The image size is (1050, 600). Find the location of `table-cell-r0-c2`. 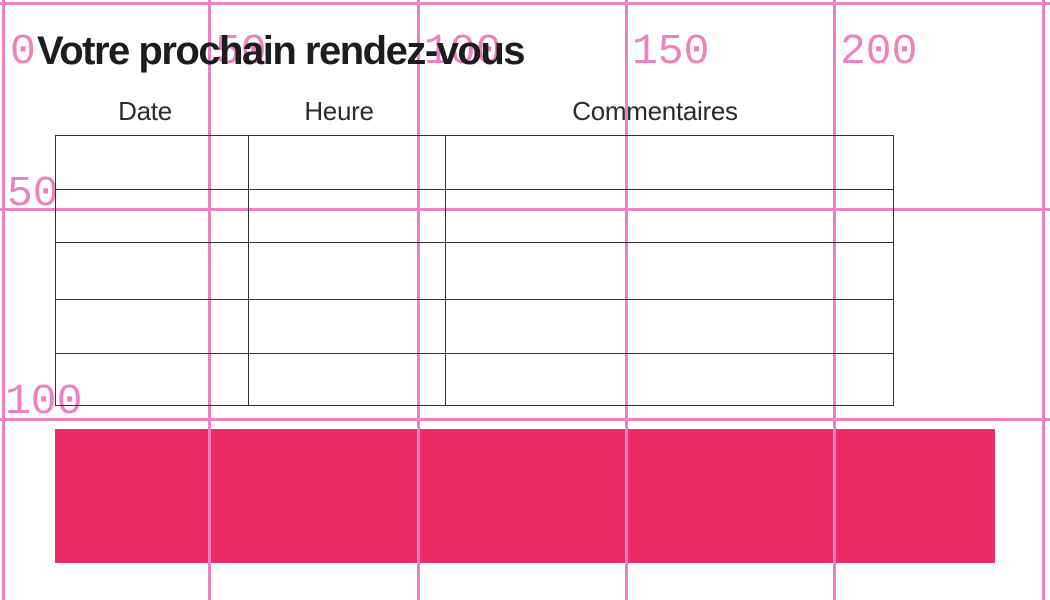

table-cell-r0-c2 is located at coordinates (669, 163).